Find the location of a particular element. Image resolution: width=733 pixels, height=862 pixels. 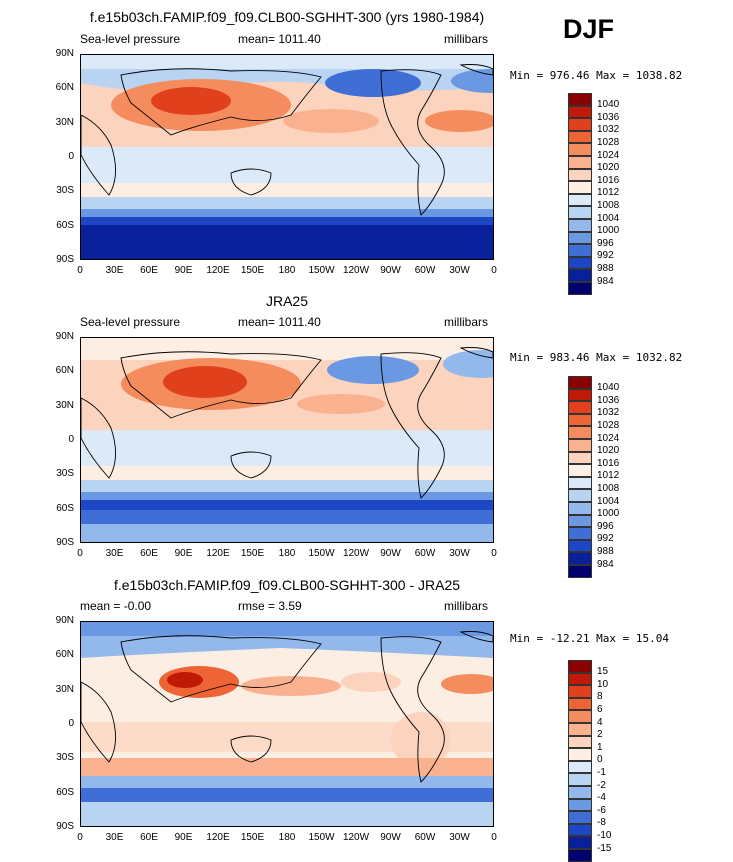

panel-1-coastlines is located at coordinates (287, 140).